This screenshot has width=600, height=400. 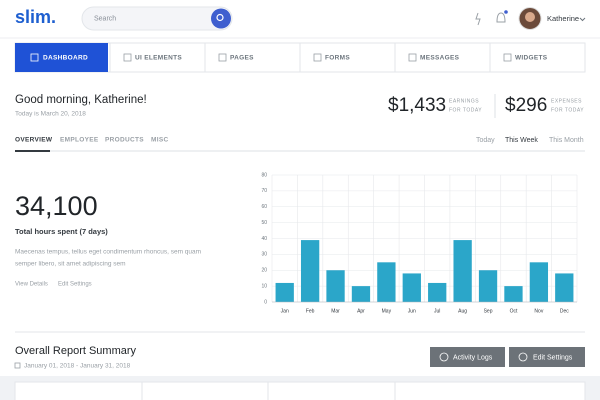 I want to click on nav-item: WIDGETS, so click(x=531, y=58).